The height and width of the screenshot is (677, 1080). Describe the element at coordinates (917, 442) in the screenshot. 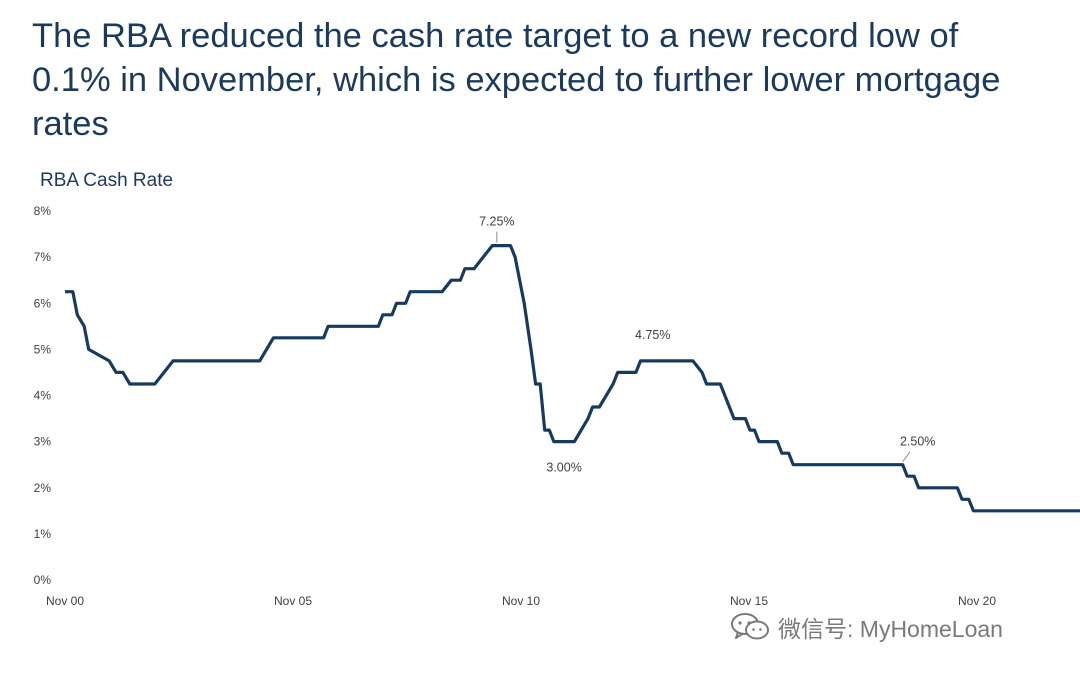

I see `annotation-label: 2.50%` at that location.